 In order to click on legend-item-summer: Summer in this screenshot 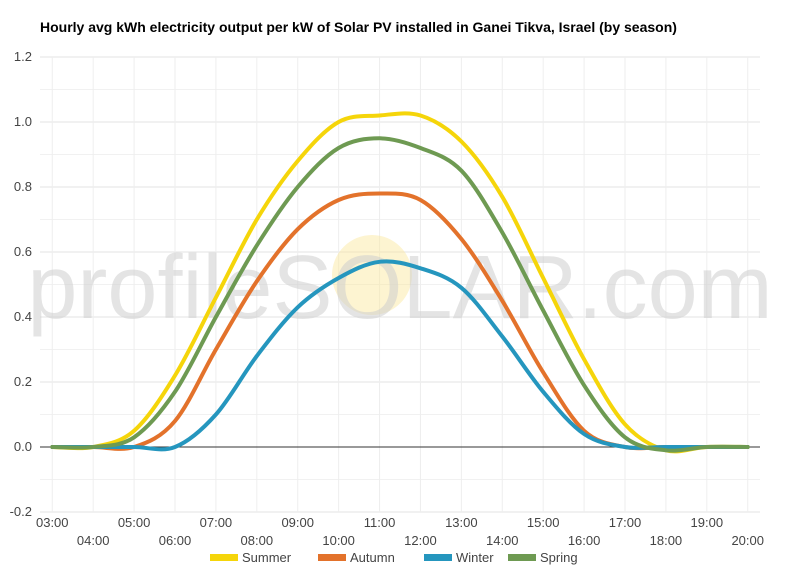, I will do `click(251, 557)`.